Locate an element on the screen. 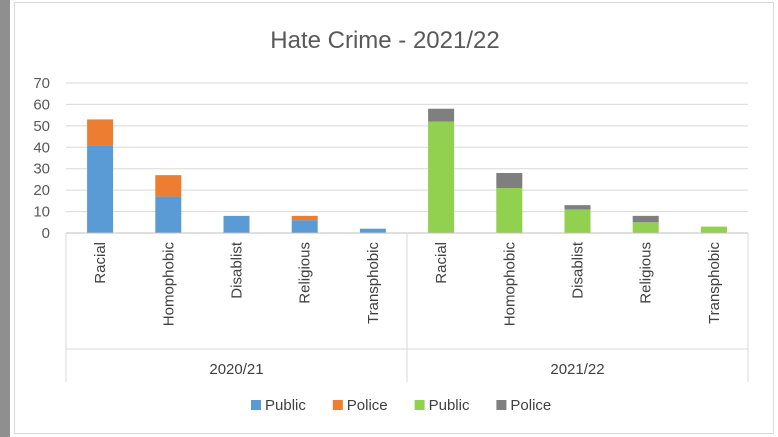 The height and width of the screenshot is (437, 778). y-tick-label: 20 is located at coordinates (41, 190).